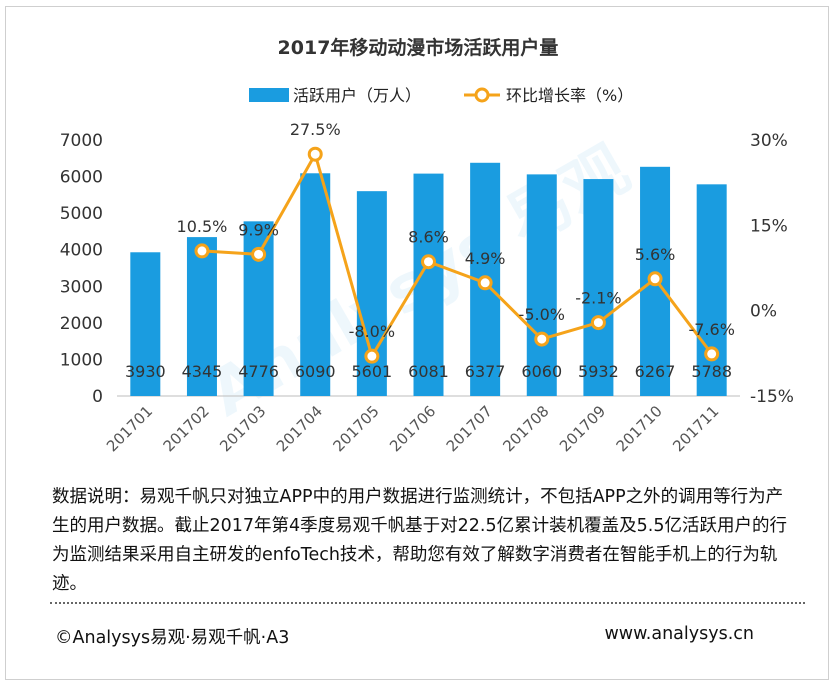 Image resolution: width=836 pixels, height=688 pixels. Describe the element at coordinates (711, 329) in the screenshot. I see `growth-label: -7.6%` at that location.